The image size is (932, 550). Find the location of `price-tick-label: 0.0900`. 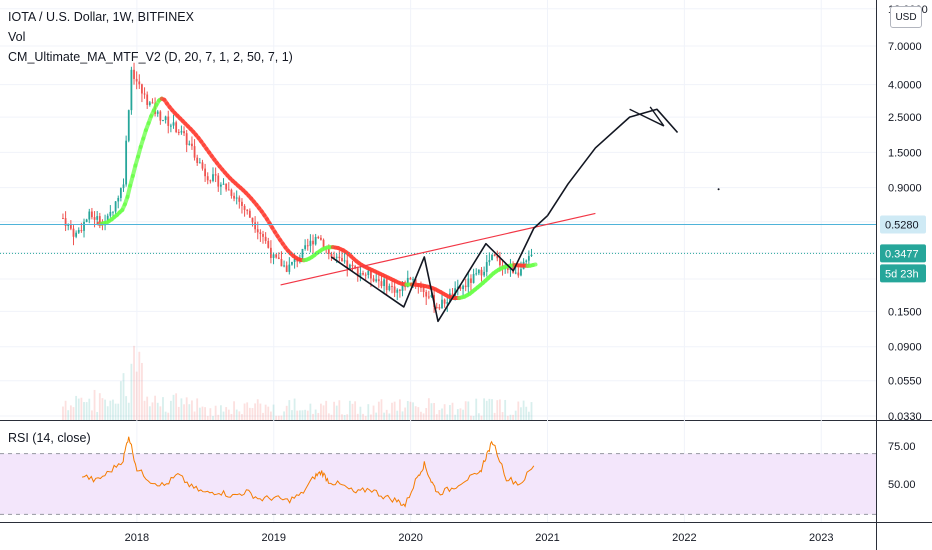

price-tick-label: 0.0900 is located at coordinates (905, 348).